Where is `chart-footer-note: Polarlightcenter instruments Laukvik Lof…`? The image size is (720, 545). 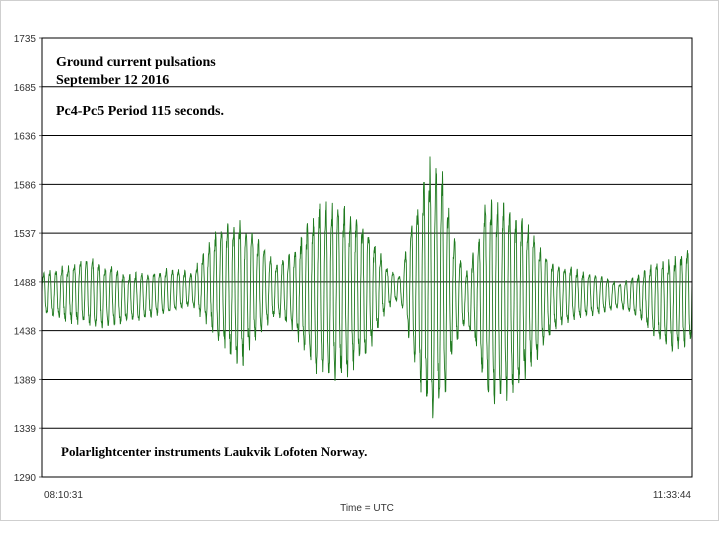 chart-footer-note: Polarlightcenter instruments Laukvik Lof… is located at coordinates (214, 451).